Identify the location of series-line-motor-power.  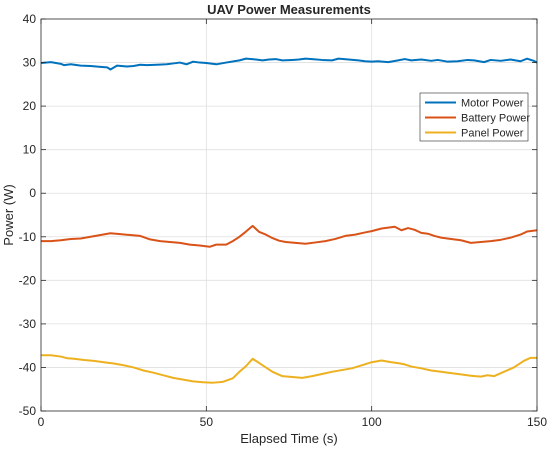
(289, 64).